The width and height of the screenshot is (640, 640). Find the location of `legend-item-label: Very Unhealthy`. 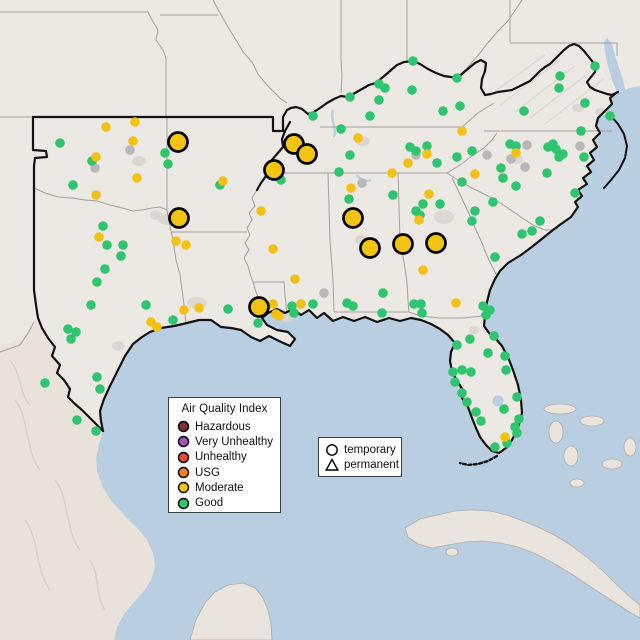

legend-item-label: Very Unhealthy is located at coordinates (234, 441).